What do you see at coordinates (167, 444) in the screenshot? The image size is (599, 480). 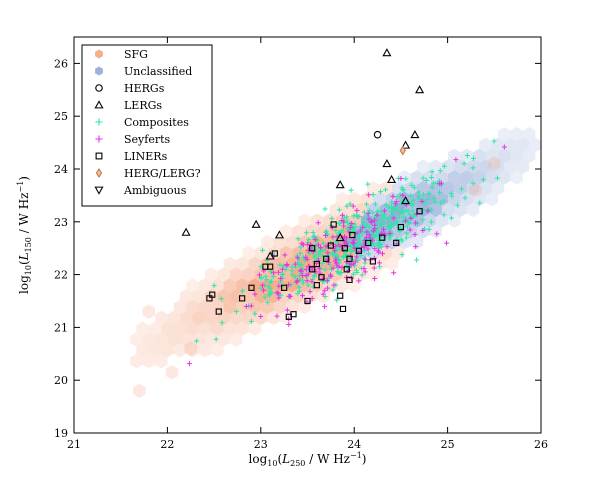 I see `x-tick-label: 22` at bounding box center [167, 444].